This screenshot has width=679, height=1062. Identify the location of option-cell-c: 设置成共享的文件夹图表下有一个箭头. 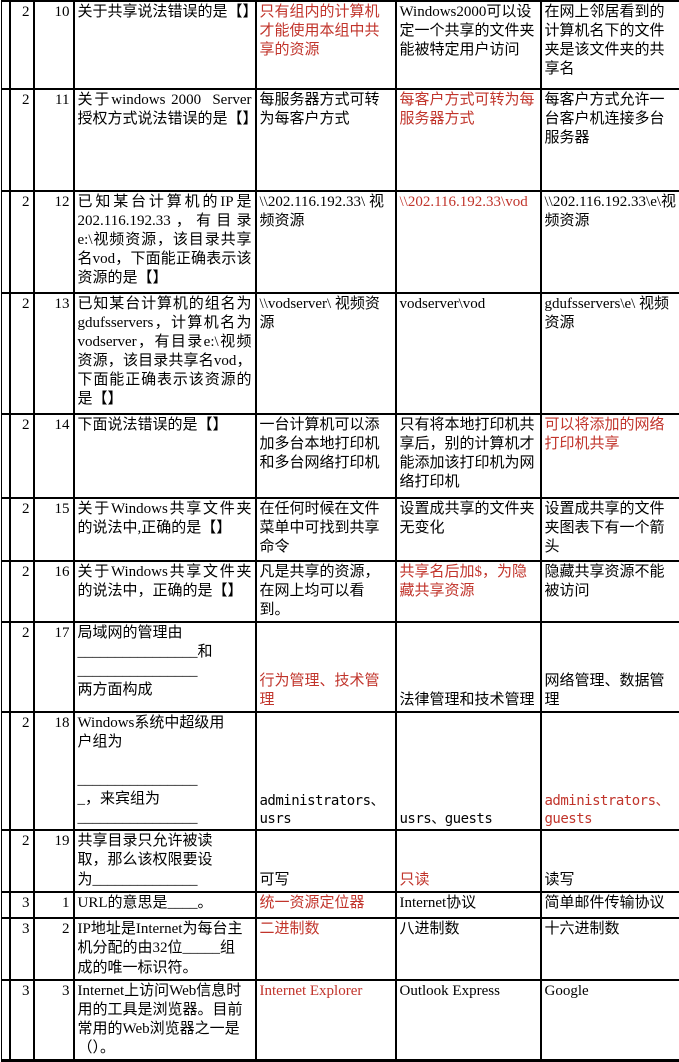
(610, 529).